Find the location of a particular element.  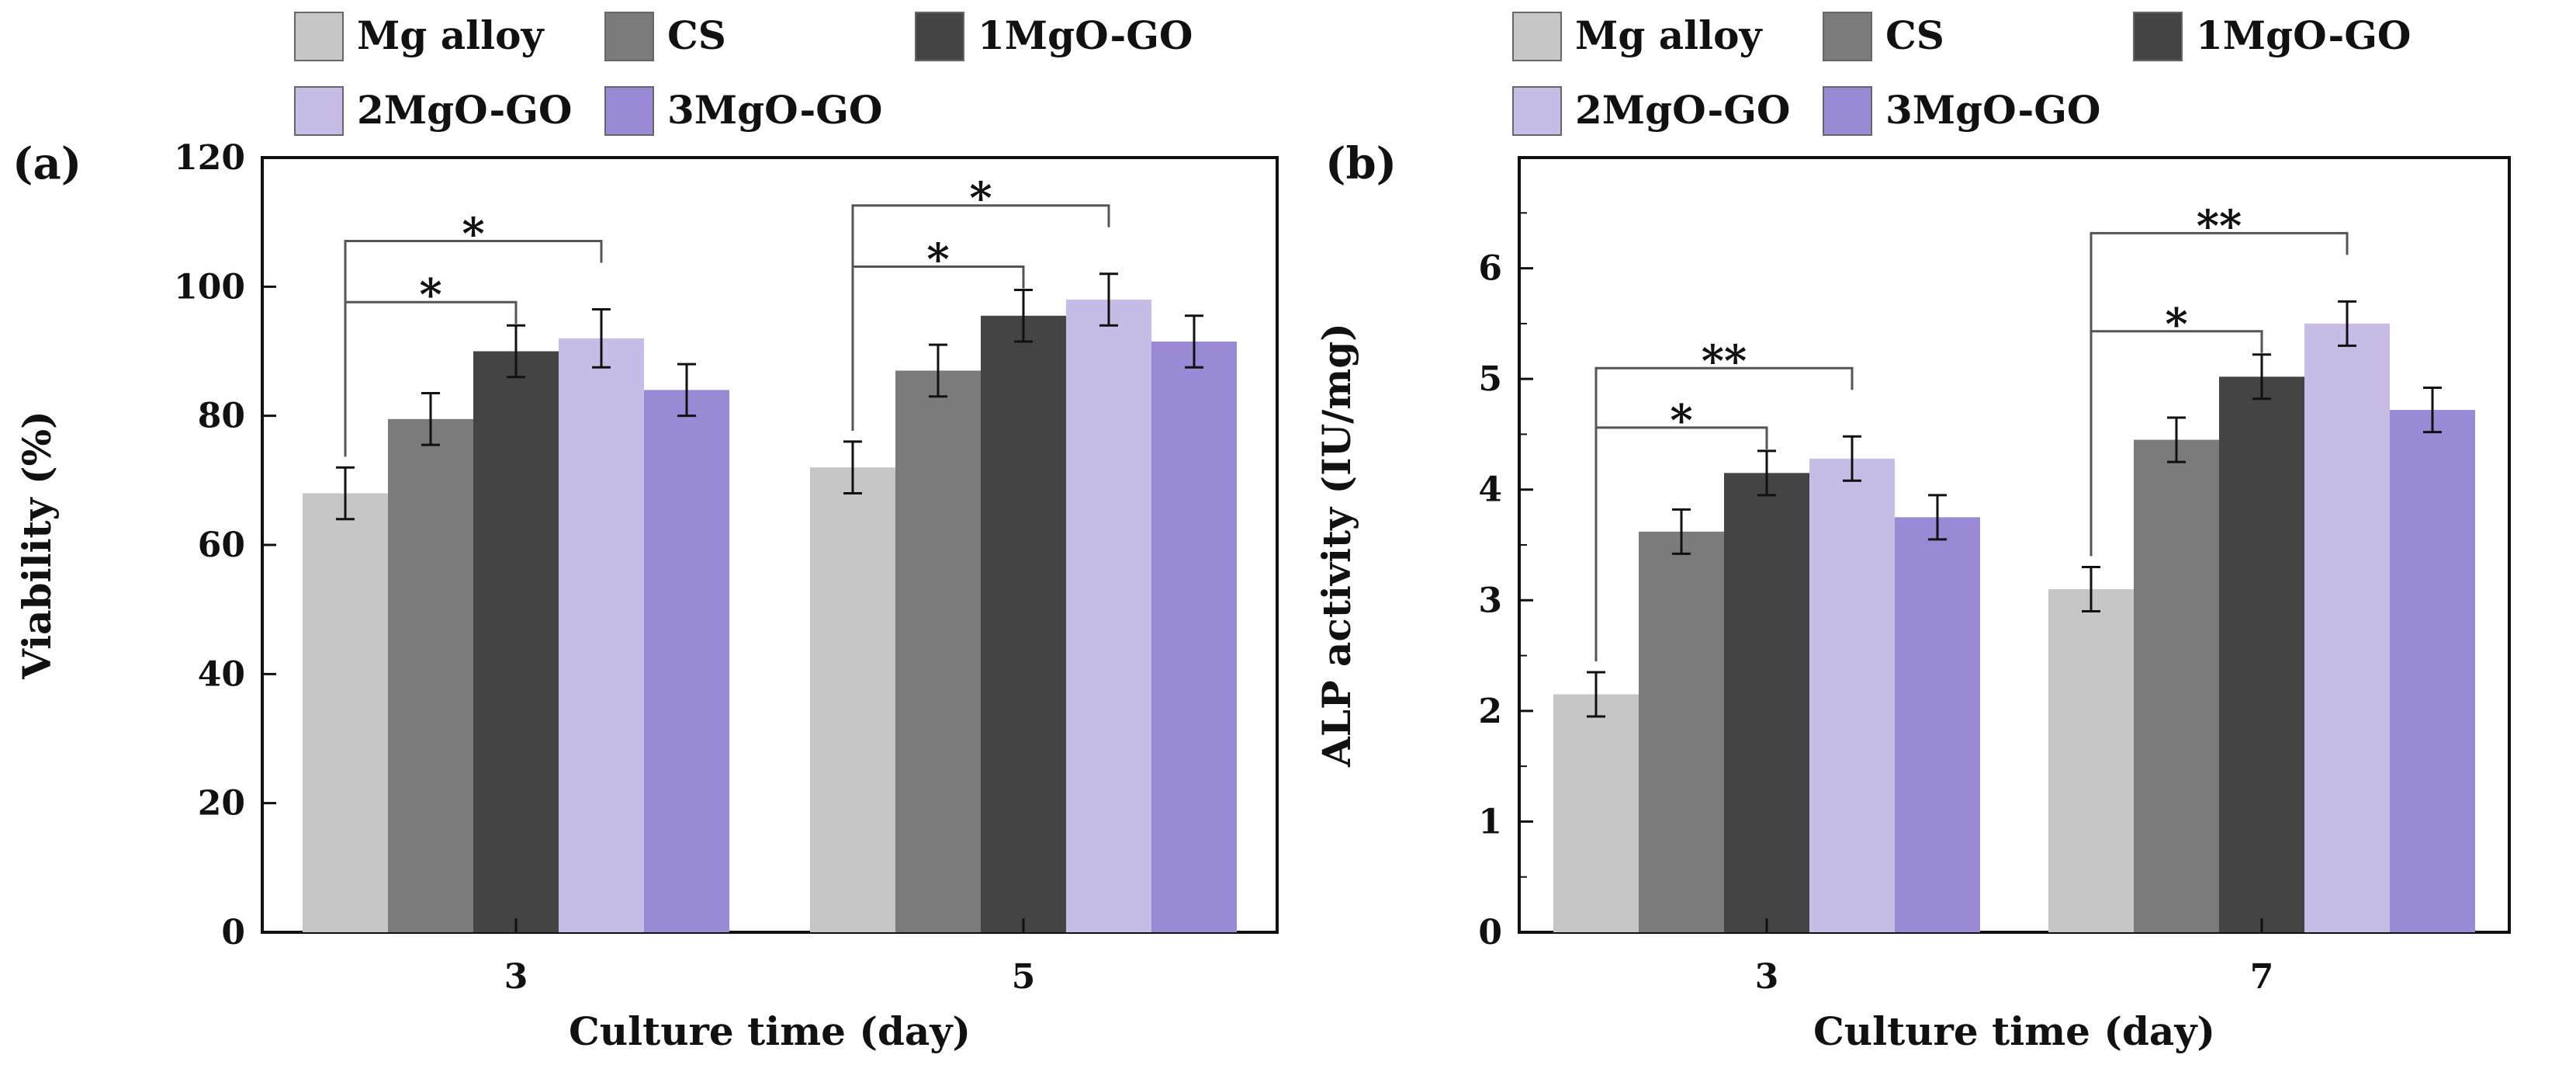

x-axis-title-0: Culture time (day) is located at coordinates (770, 1031).